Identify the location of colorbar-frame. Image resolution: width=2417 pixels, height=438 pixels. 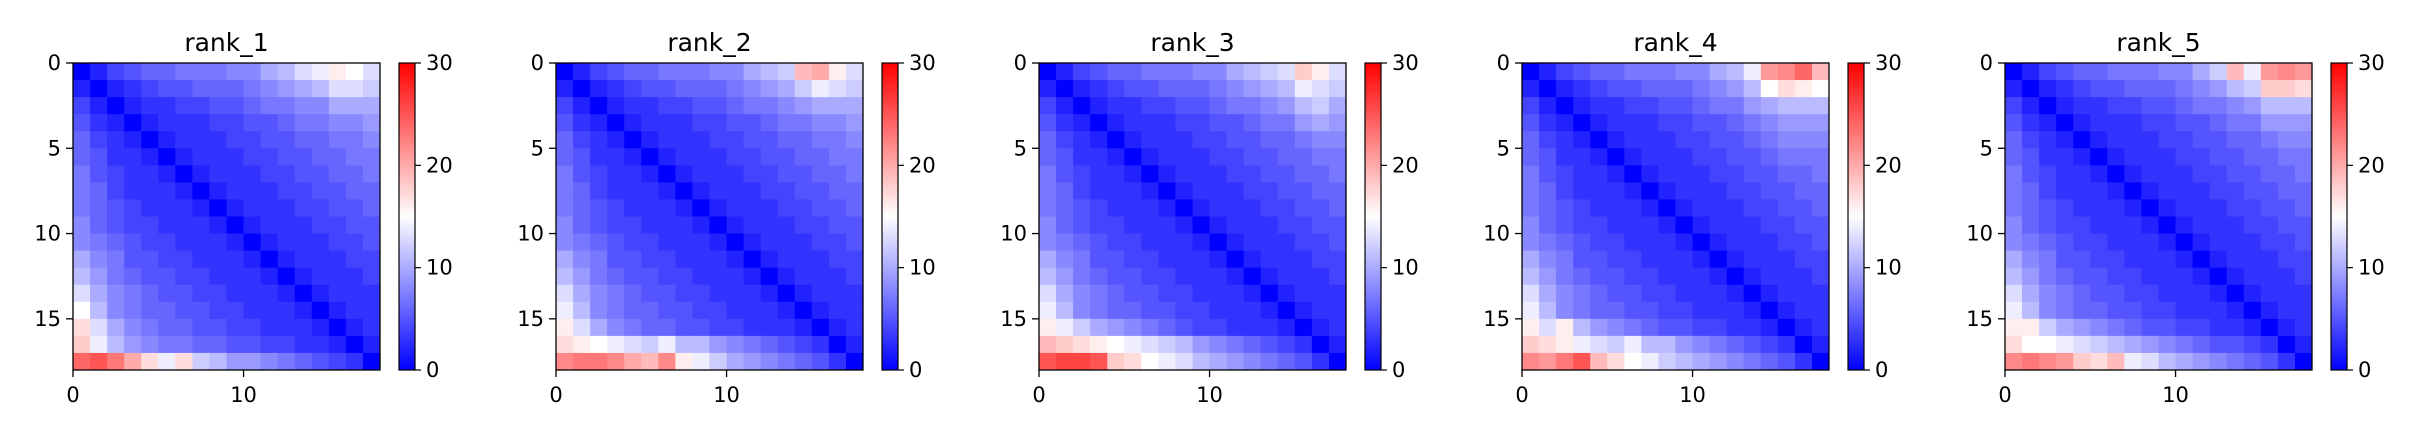
(1856, 216).